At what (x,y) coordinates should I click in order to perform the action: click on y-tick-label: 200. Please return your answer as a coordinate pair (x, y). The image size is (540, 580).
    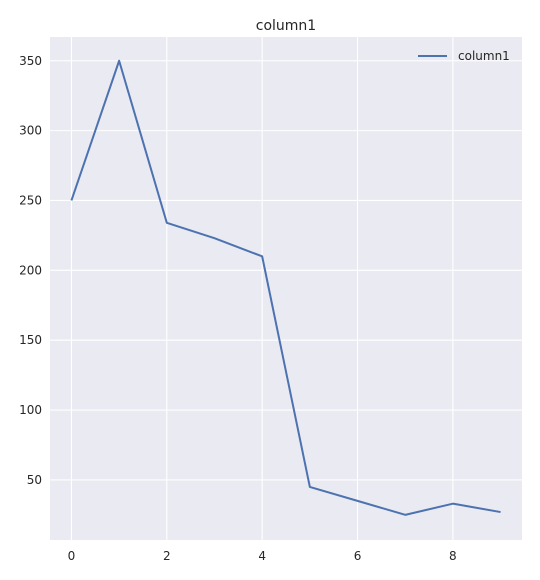
    Looking at the image, I should click on (30, 270).